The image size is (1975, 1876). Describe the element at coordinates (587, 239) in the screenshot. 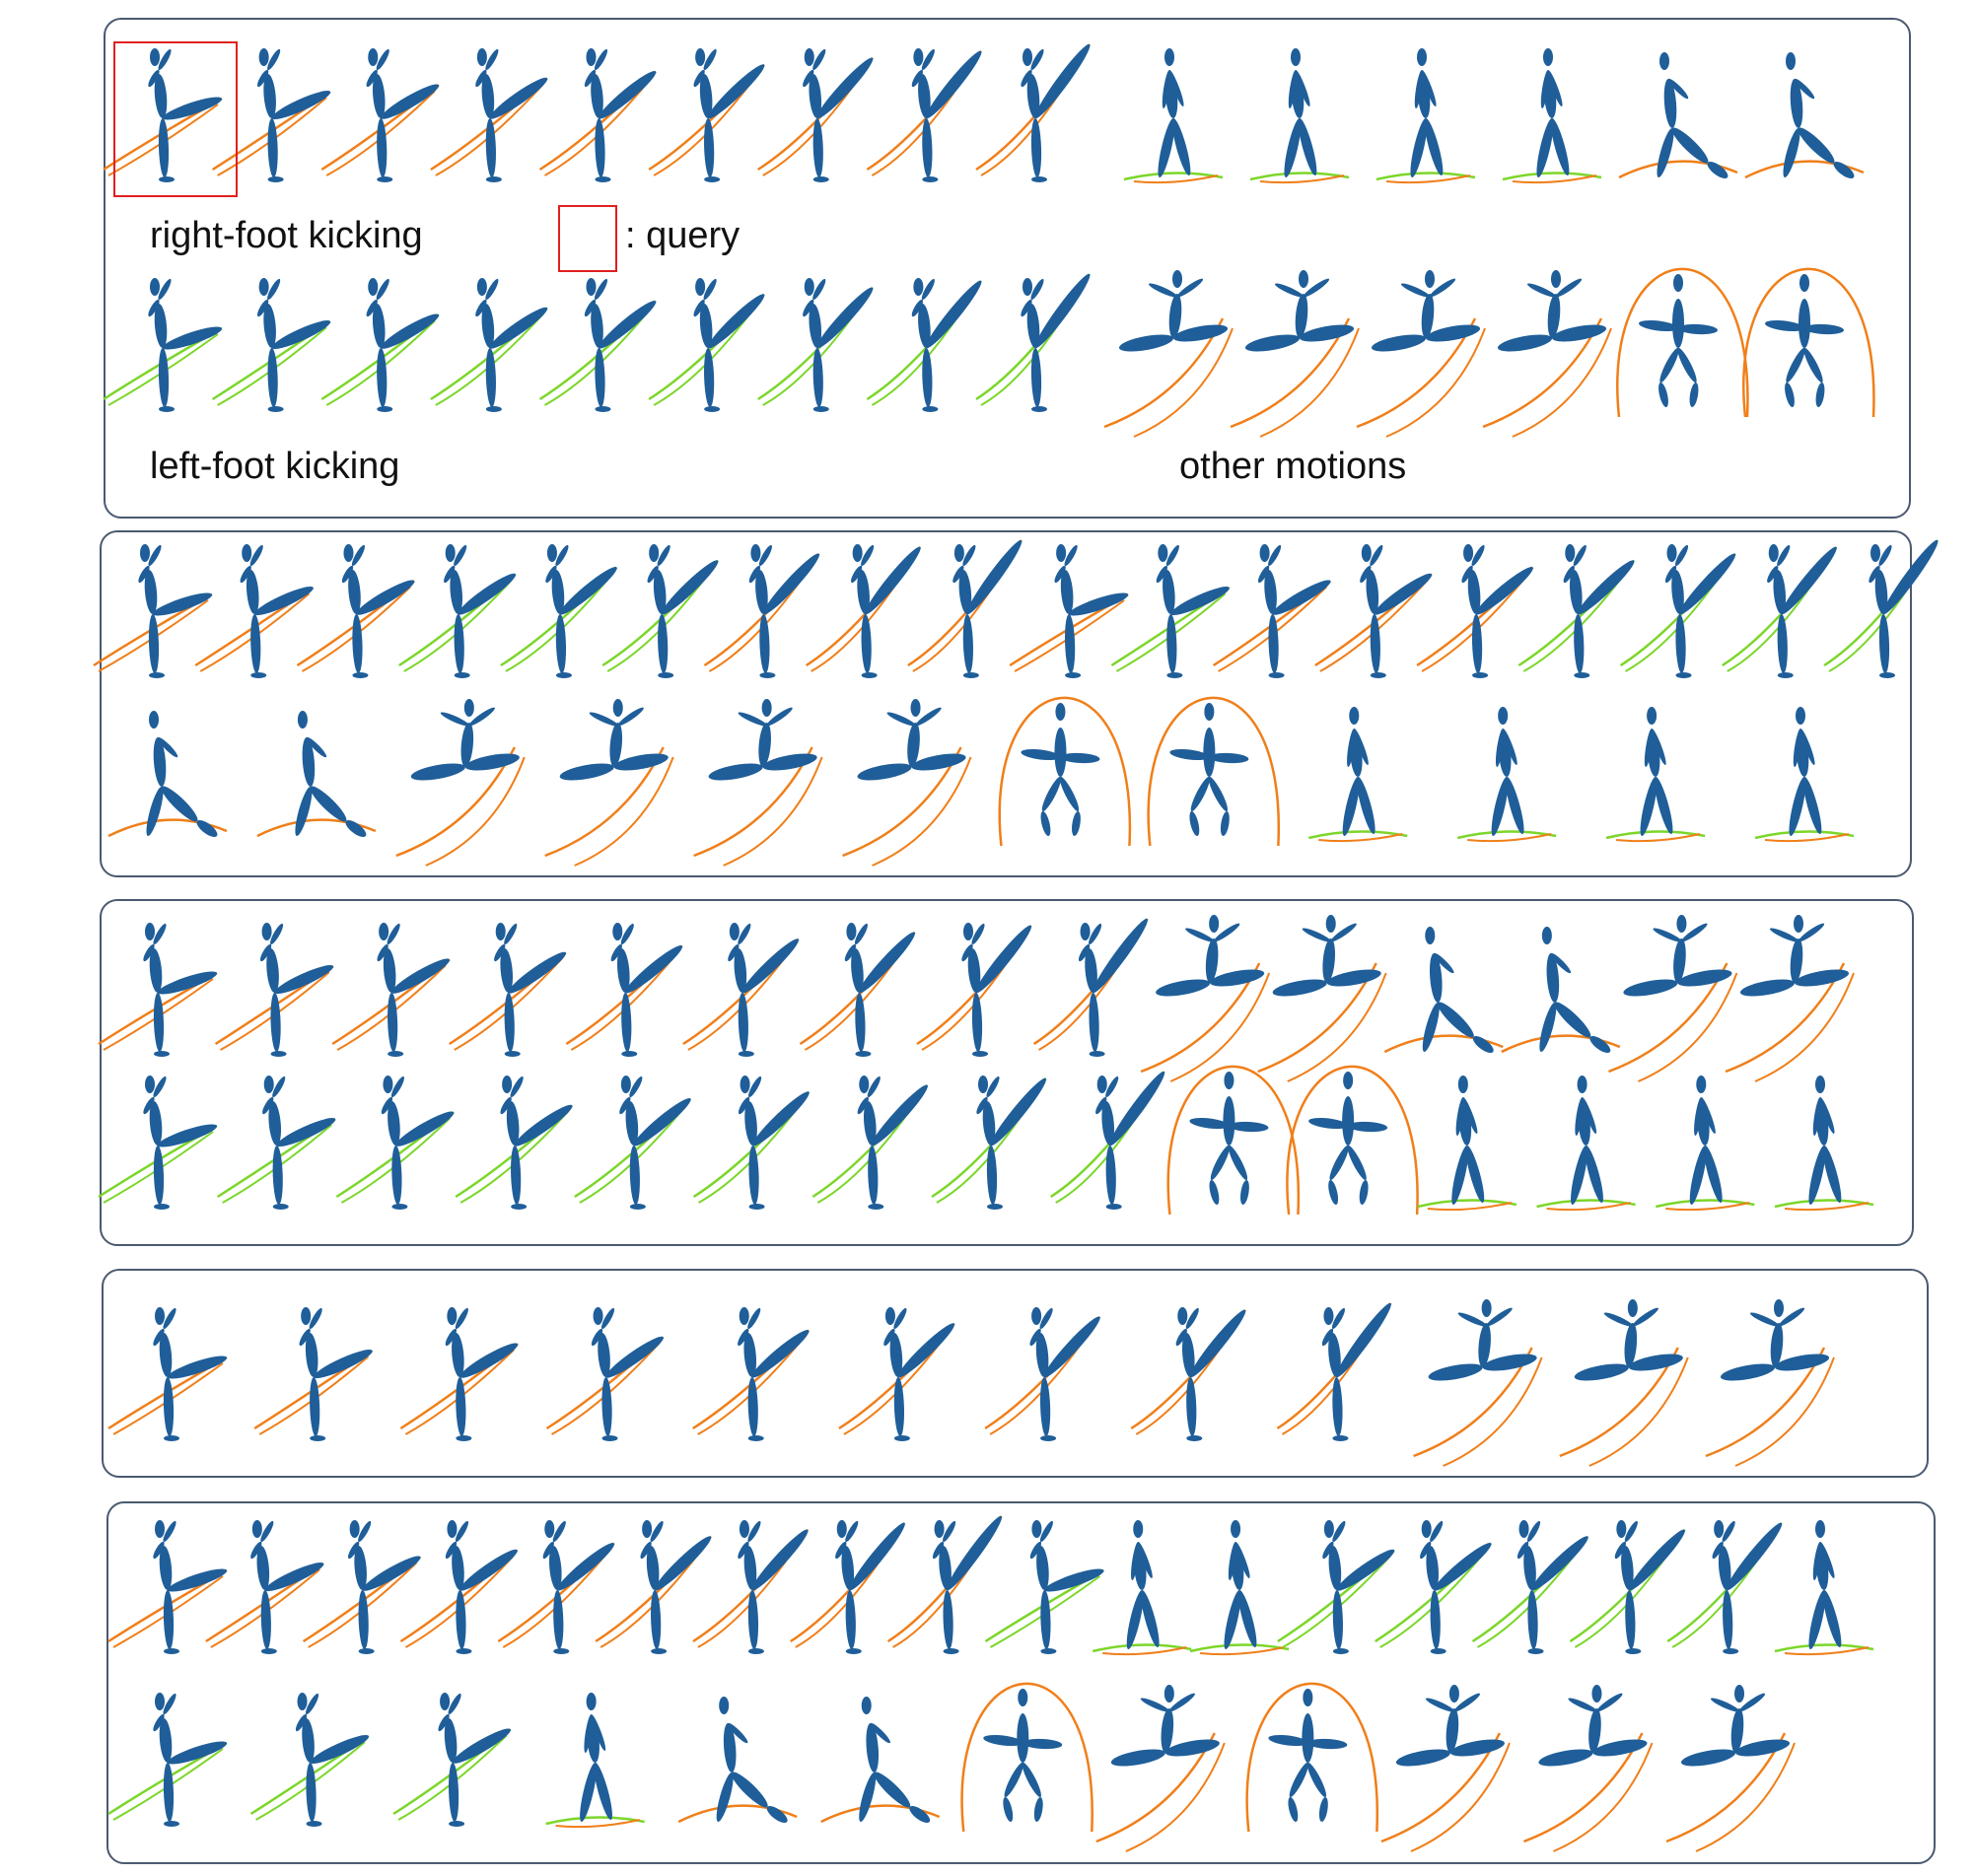

I see `query-legend-box` at that location.